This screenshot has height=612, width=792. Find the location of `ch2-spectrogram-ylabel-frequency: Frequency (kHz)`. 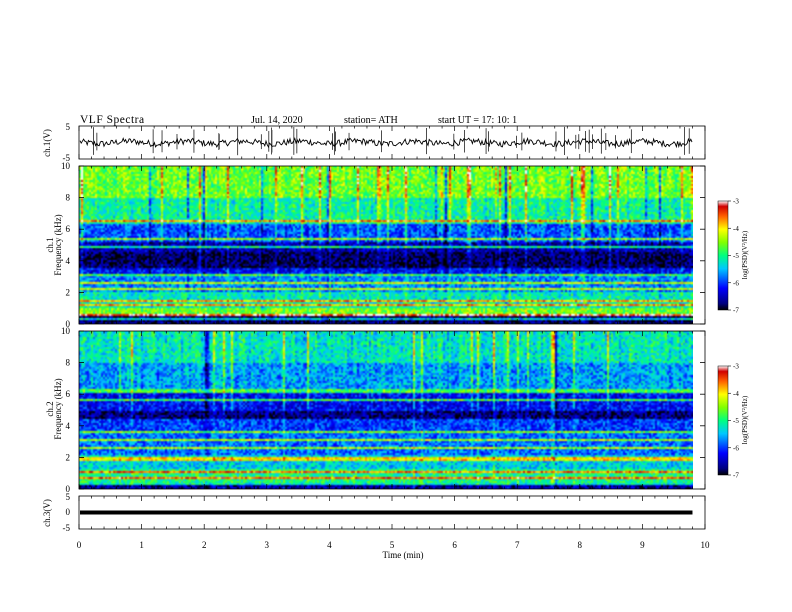

ch2-spectrogram-ylabel-frequency: Frequency (kHz) is located at coordinates (58, 408).